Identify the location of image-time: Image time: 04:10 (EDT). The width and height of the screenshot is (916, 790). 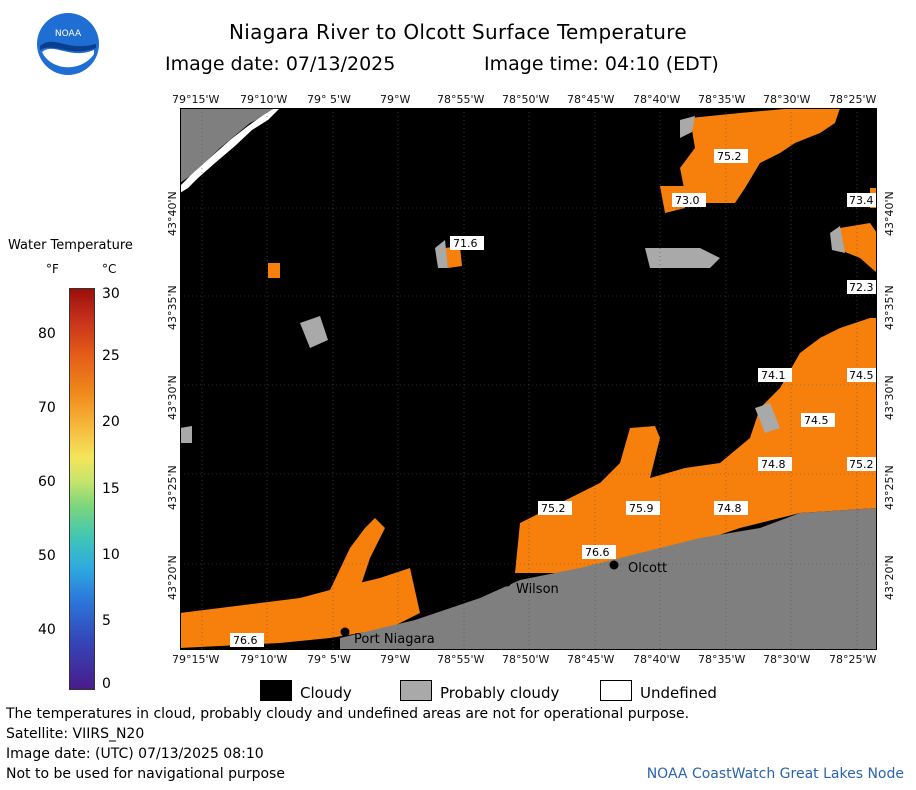
(601, 64).